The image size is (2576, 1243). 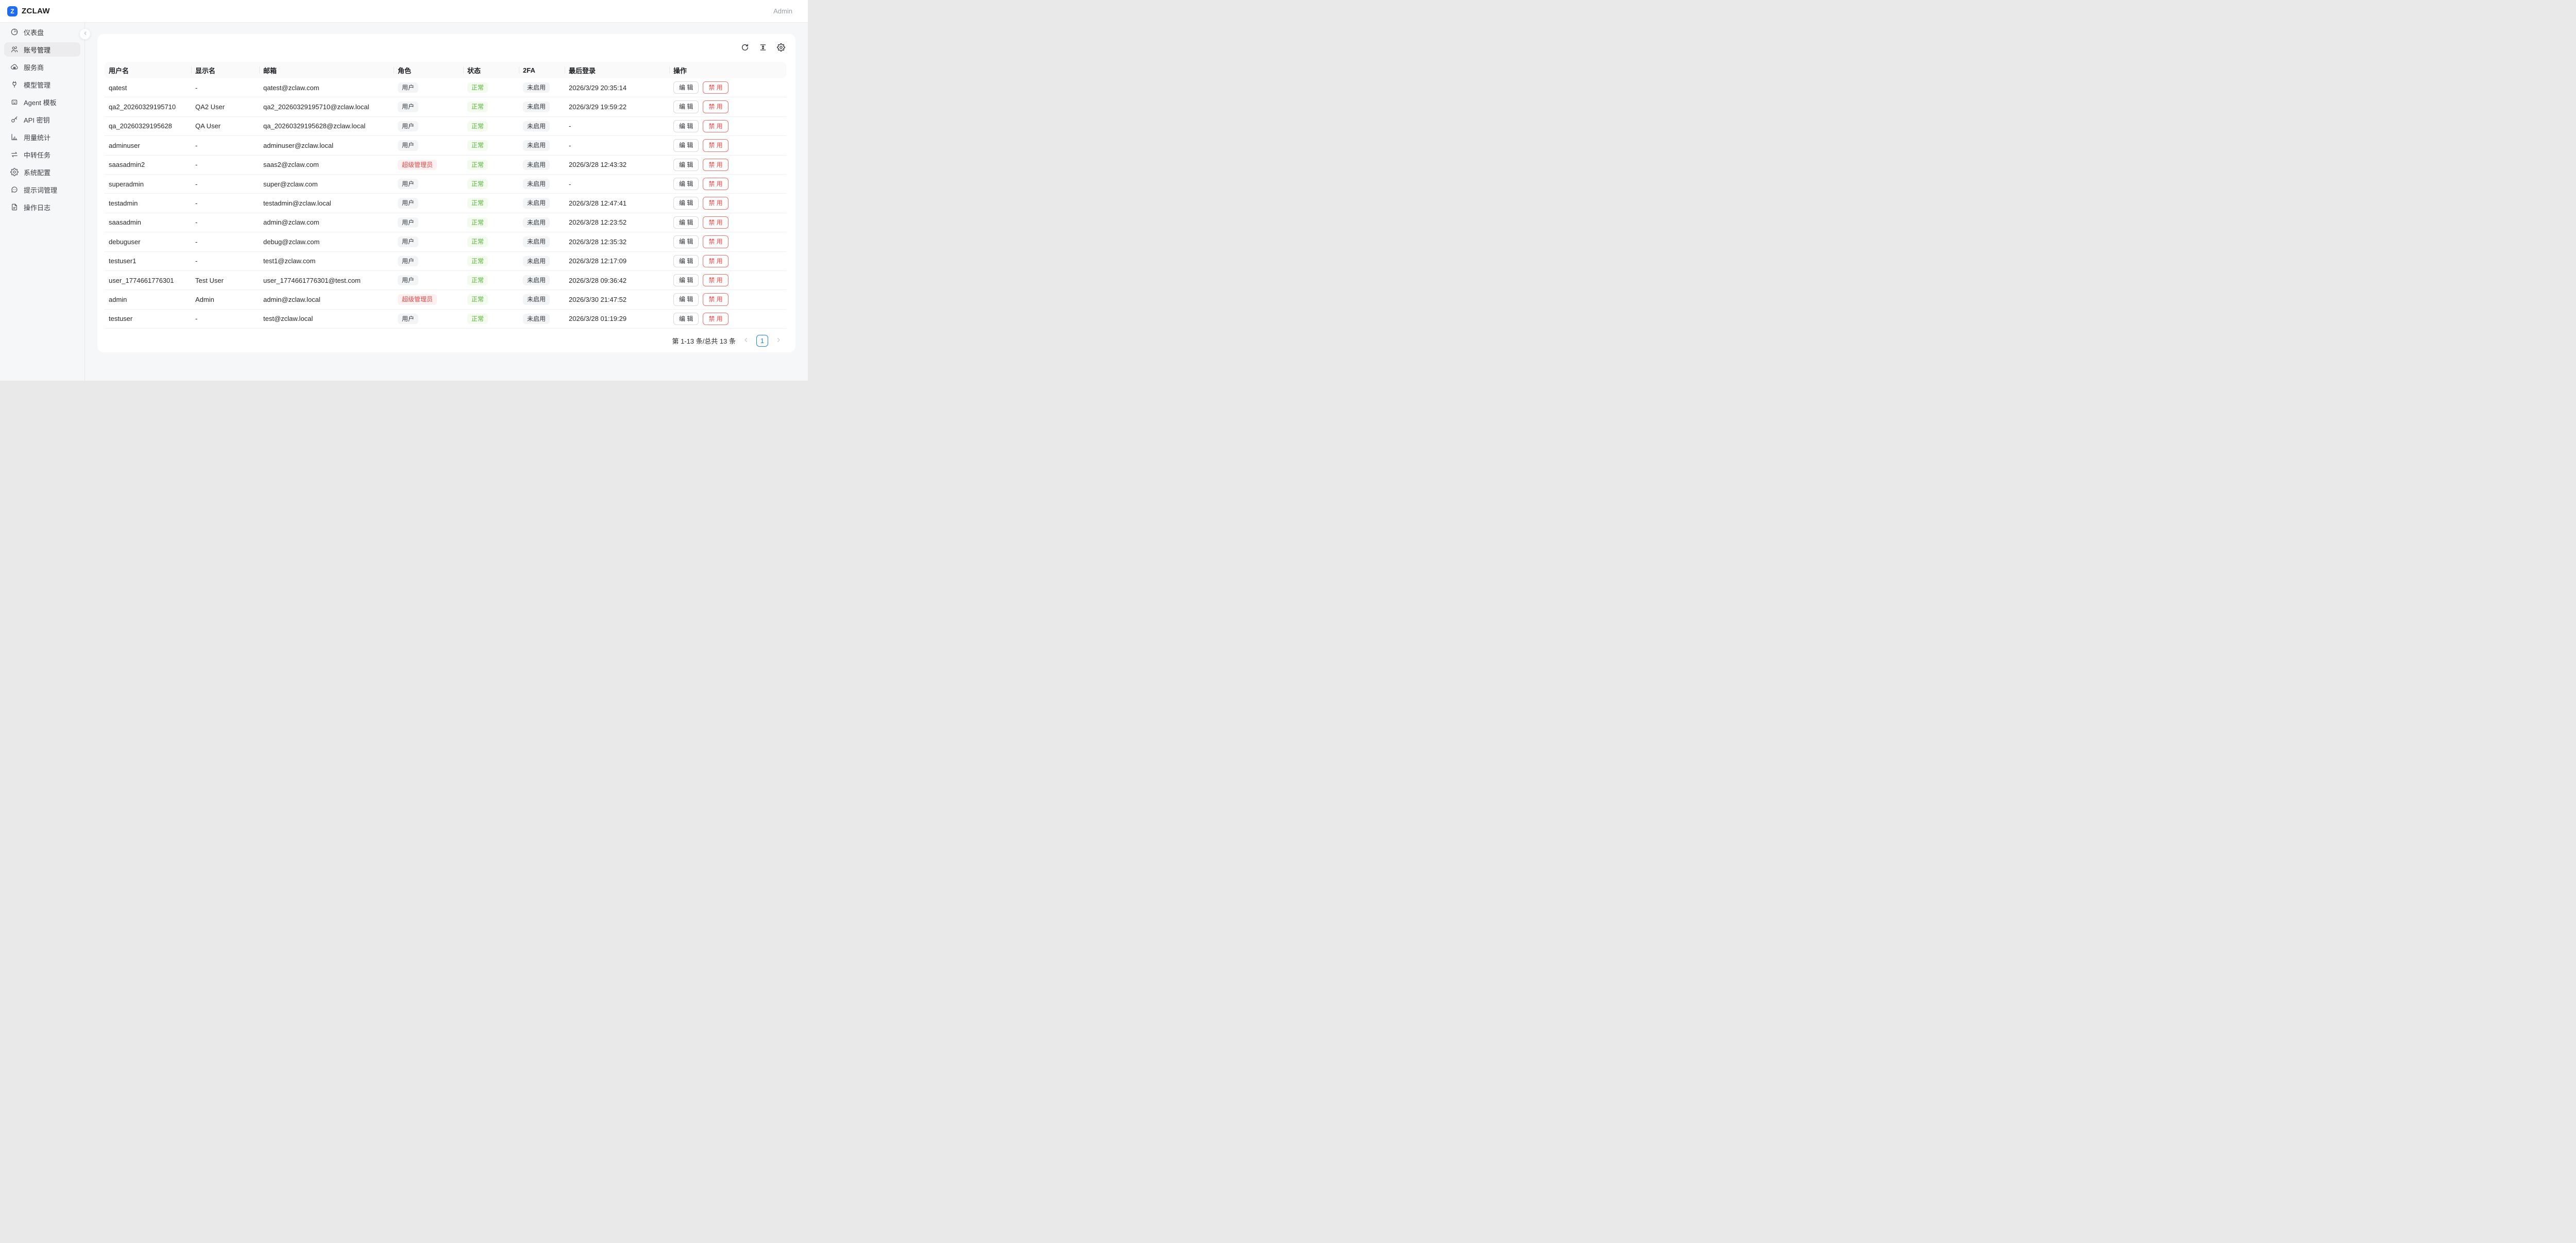 I want to click on cell-email: qa_20260329195628@zclaw.local, so click(x=314, y=126).